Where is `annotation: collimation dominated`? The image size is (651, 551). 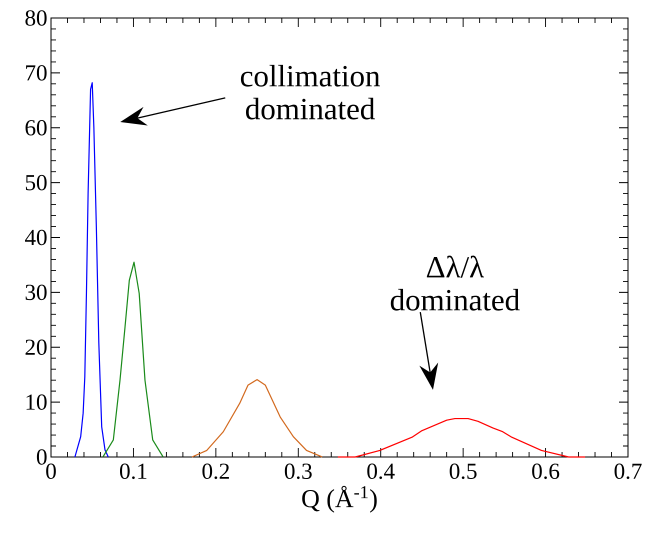
annotation: collimation dominated is located at coordinates (310, 92).